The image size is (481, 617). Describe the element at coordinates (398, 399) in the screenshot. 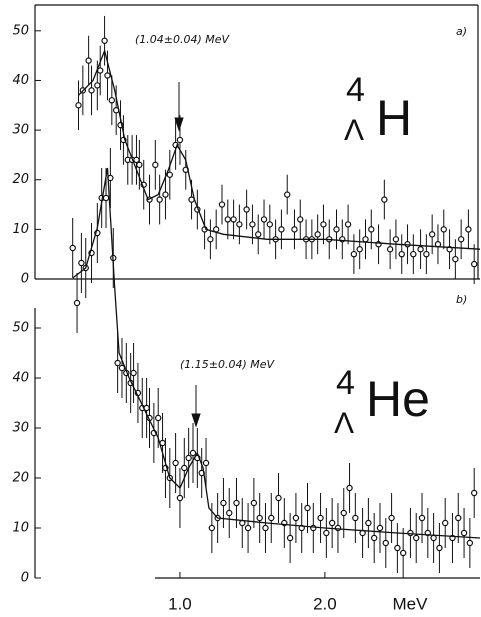

I see `element: He` at that location.